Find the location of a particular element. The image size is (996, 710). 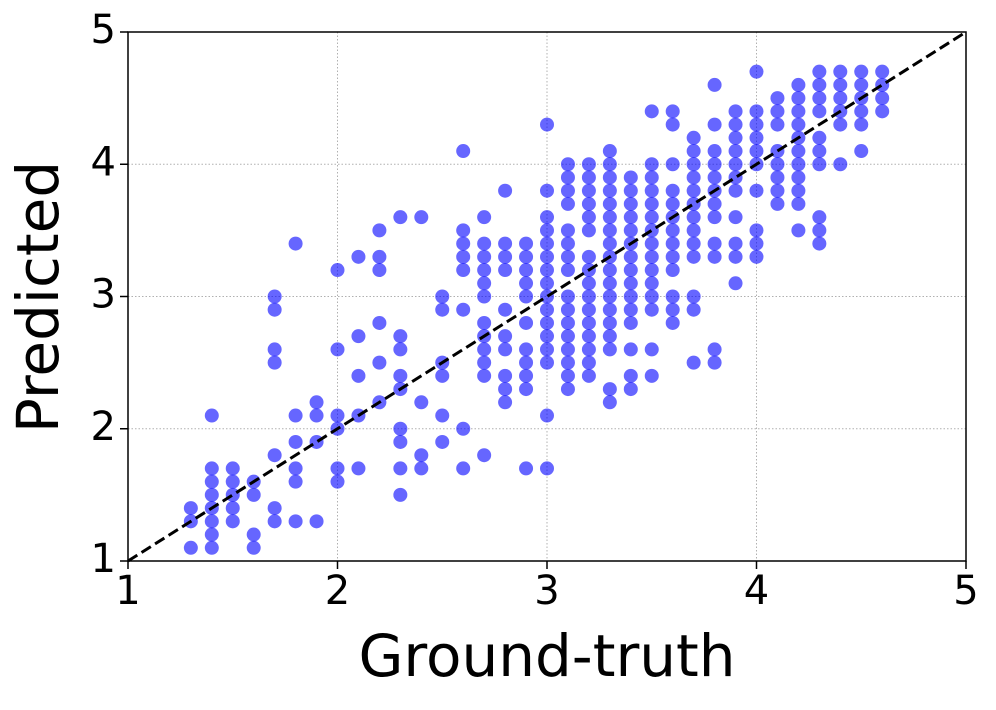

x-axis-label: Ground-truth is located at coordinates (546, 656).